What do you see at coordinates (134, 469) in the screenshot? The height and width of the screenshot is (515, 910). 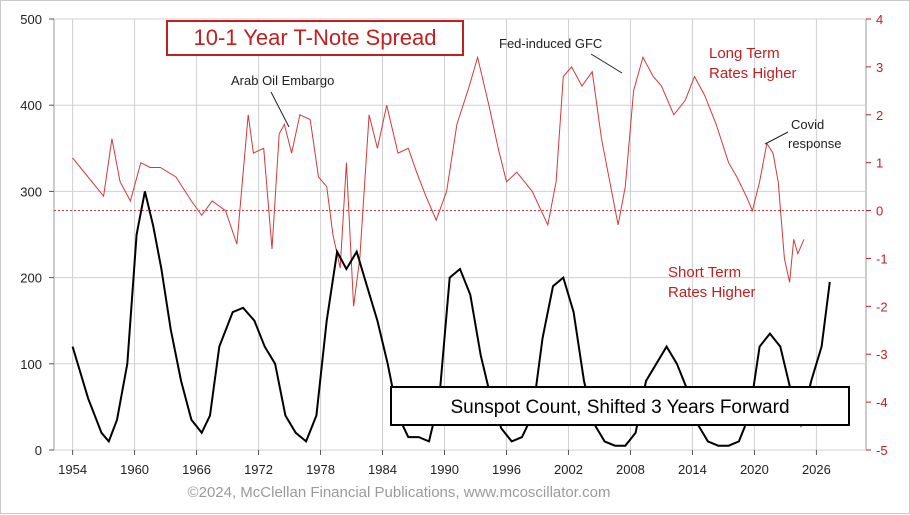 I see `x-tick-label: 1960` at bounding box center [134, 469].